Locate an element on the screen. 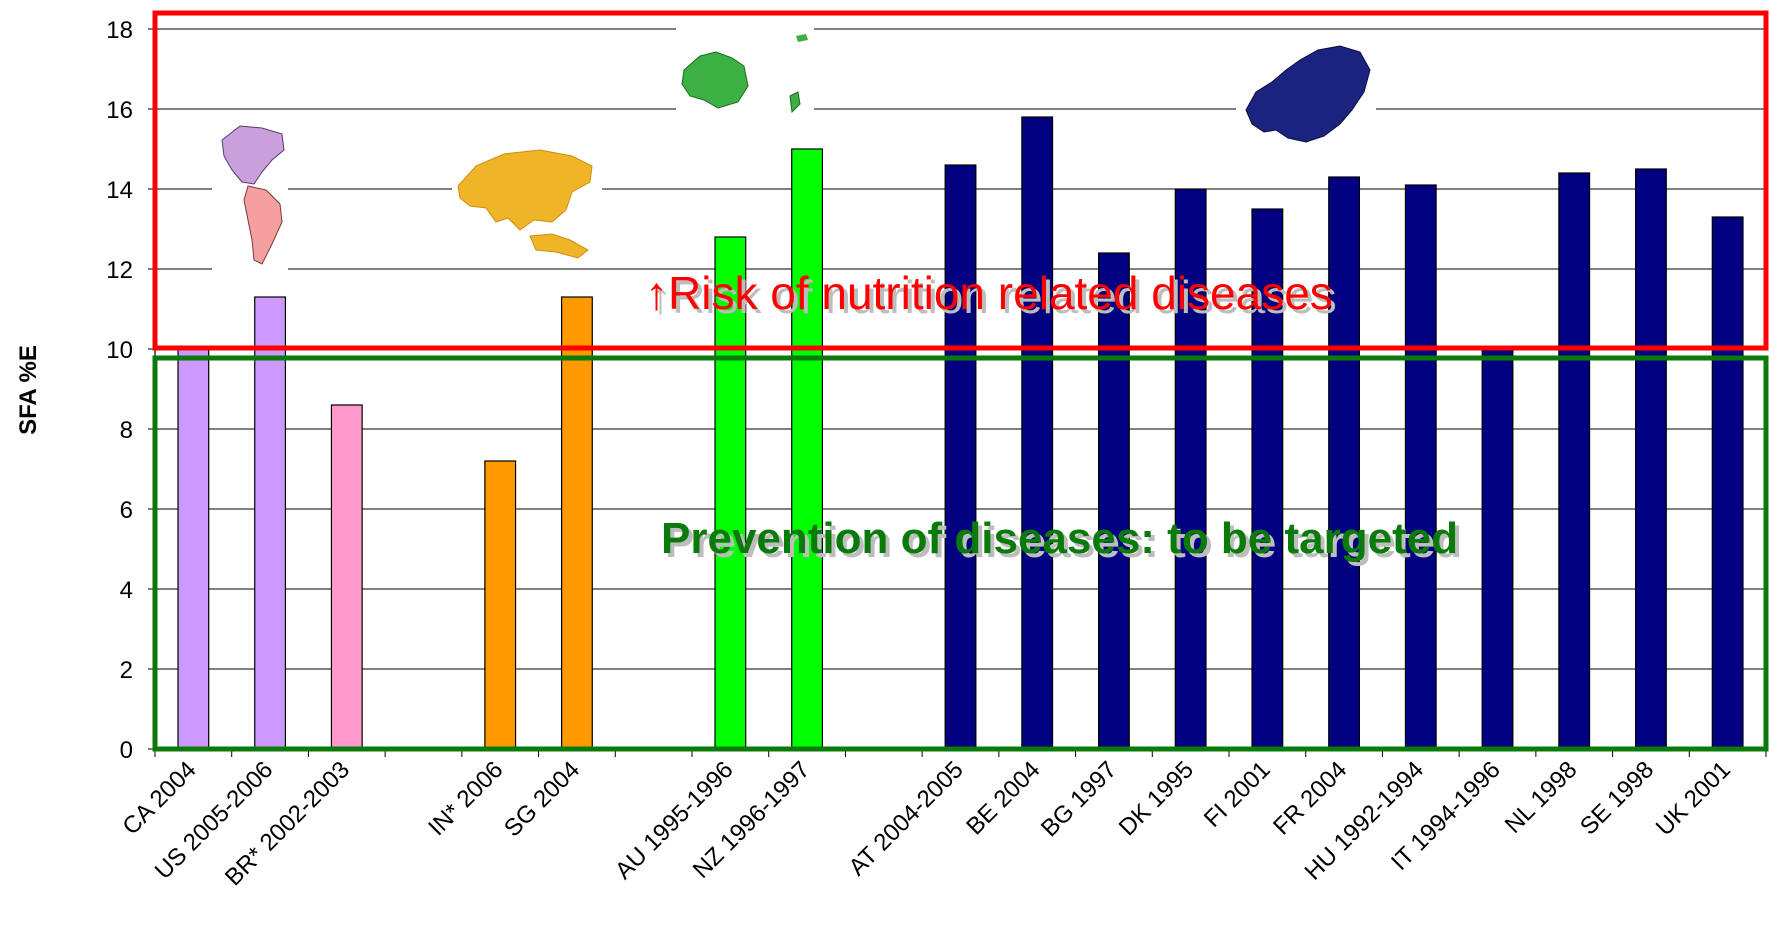 This screenshot has height=945, width=1769. y-tick-label: 12 is located at coordinates (119, 270).